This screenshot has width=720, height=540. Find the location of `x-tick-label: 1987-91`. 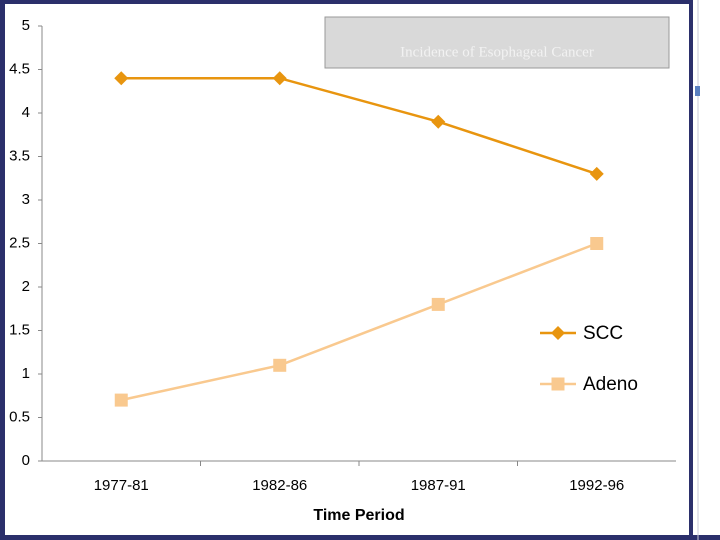

x-tick-label: 1987-91 is located at coordinates (438, 485).